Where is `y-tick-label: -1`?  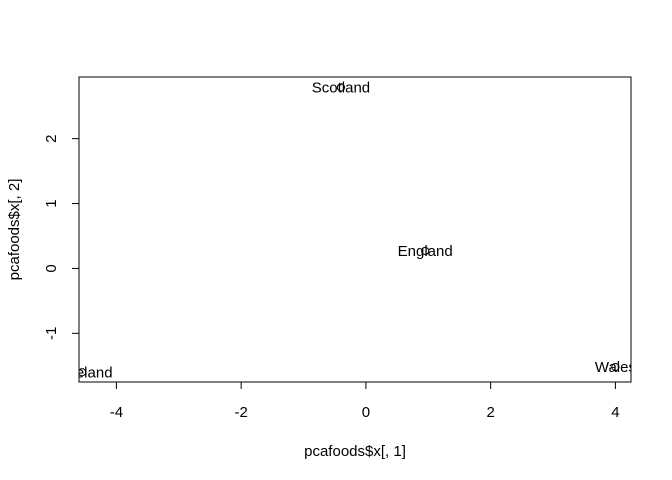 y-tick-label: -1 is located at coordinates (51, 333).